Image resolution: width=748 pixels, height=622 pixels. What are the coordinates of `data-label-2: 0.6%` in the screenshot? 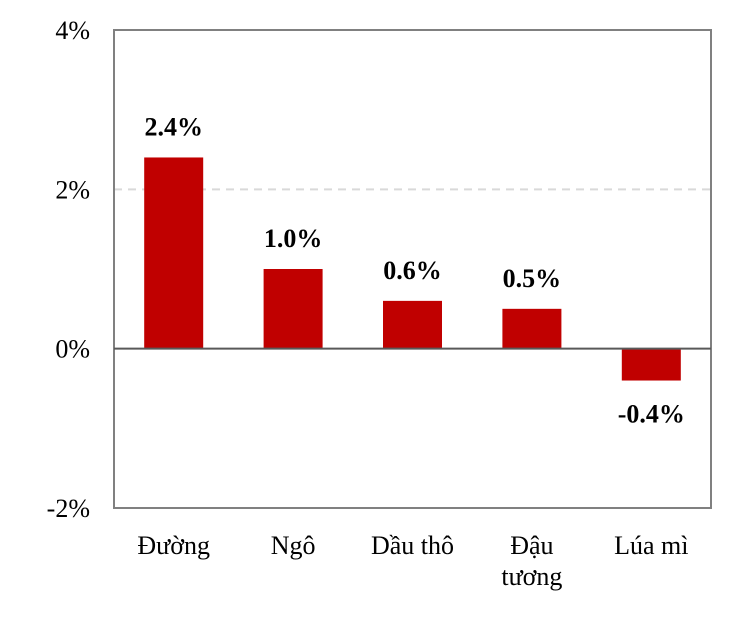 It's located at (412, 270).